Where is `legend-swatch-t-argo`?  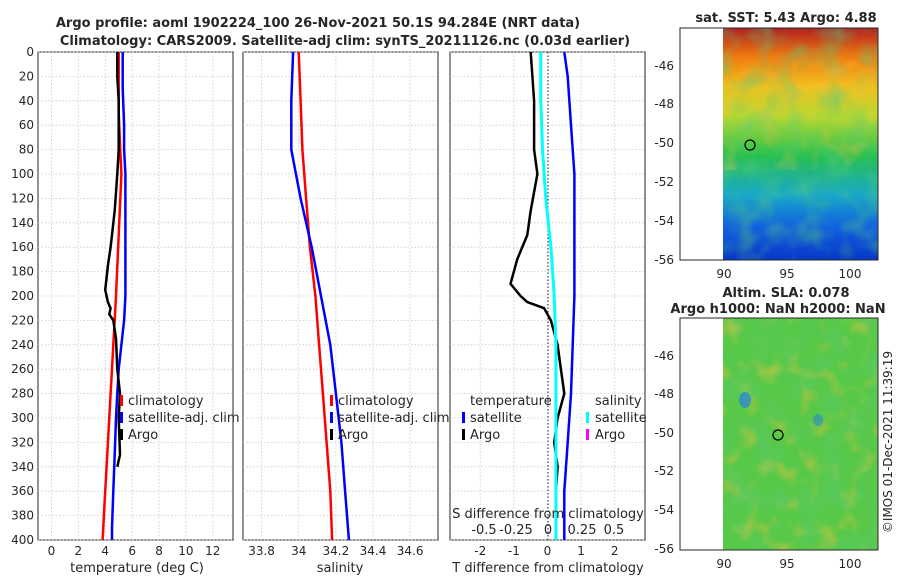
legend-swatch-t-argo is located at coordinates (463, 434).